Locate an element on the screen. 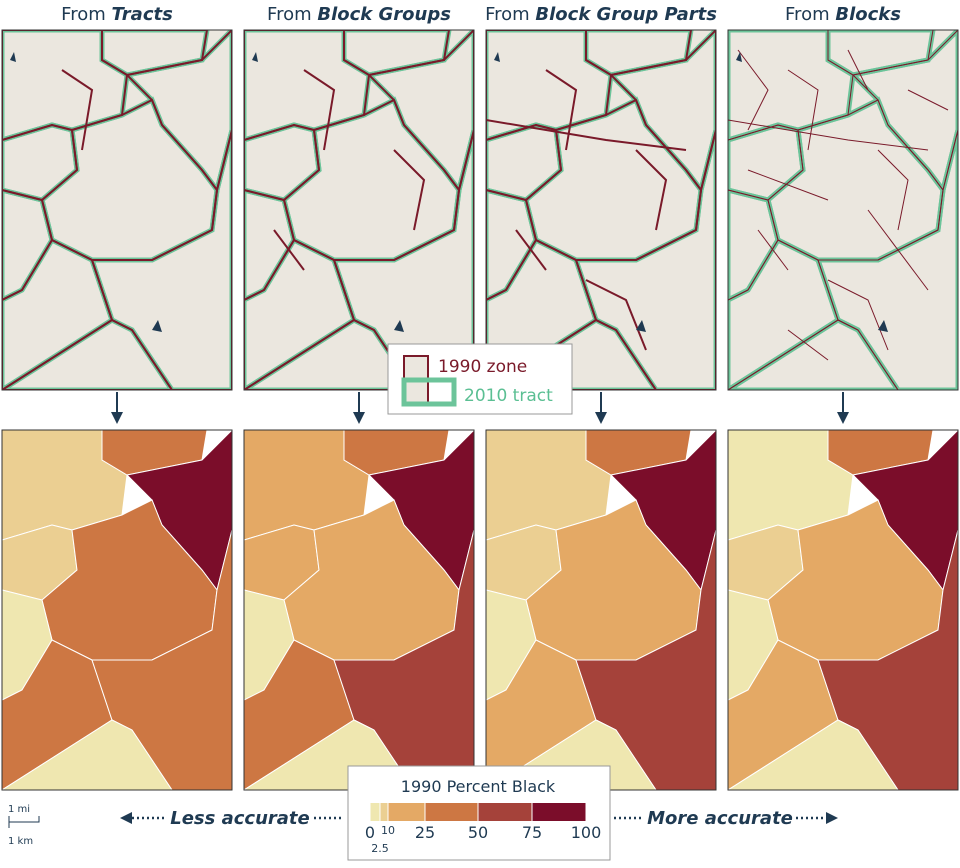 This screenshot has height=868, width=960. title-name: Tracts is located at coordinates (143, 14).